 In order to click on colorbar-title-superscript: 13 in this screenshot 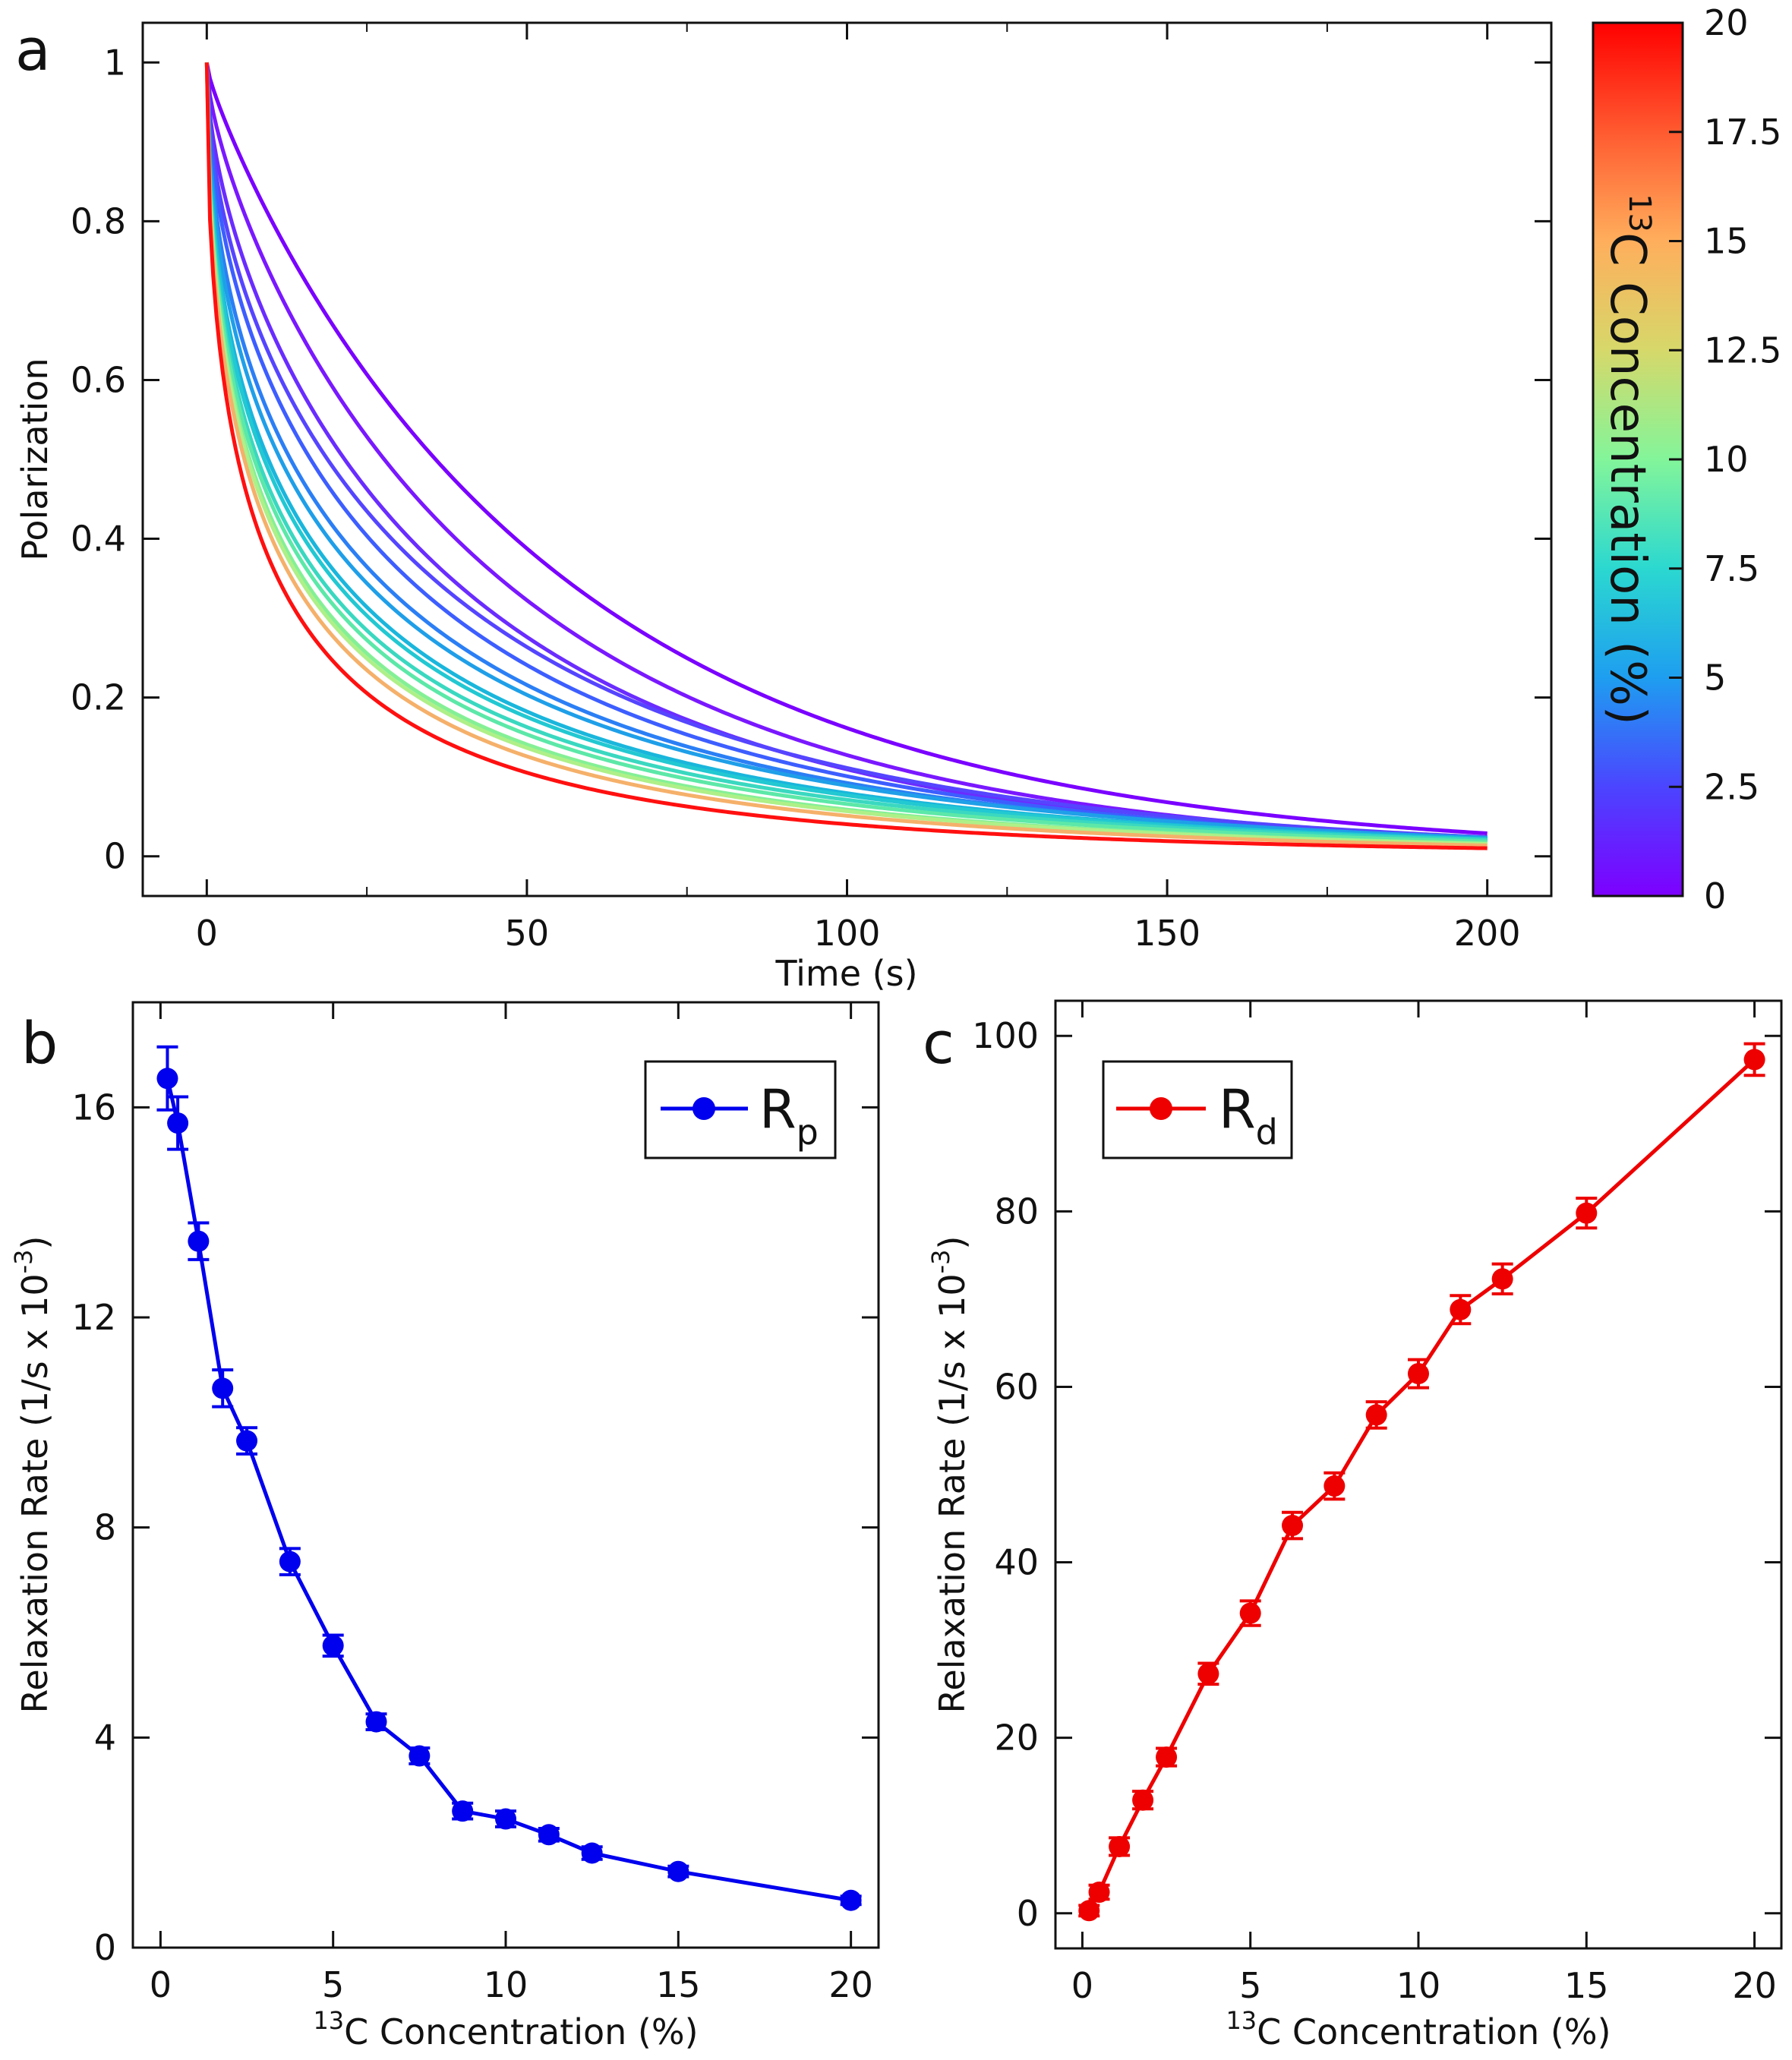, I will do `click(1640, 213)`.